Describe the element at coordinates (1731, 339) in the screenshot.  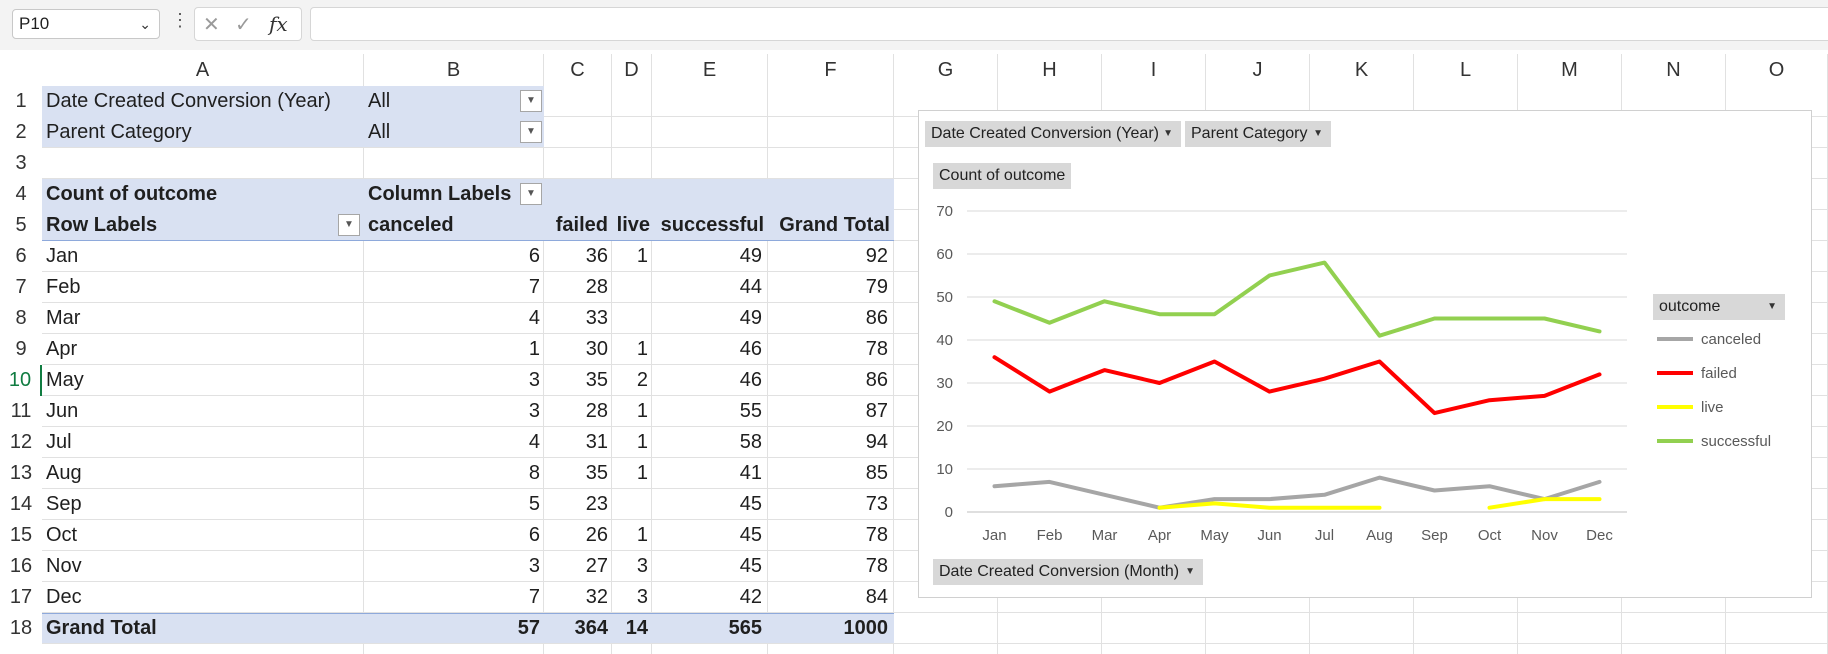
I see `legend-label-canceled: canceled` at that location.